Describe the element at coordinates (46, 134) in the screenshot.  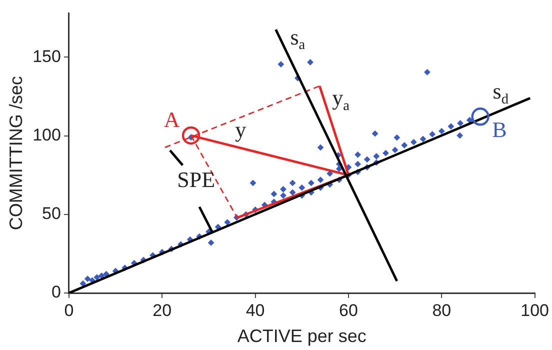
I see `y-tick-label: 100` at that location.